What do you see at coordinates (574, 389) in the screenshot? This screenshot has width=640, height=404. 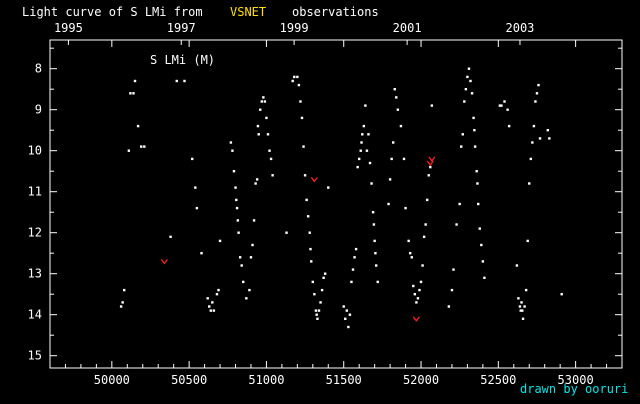 I see `credit-label: drawn by ooruri` at bounding box center [574, 389].